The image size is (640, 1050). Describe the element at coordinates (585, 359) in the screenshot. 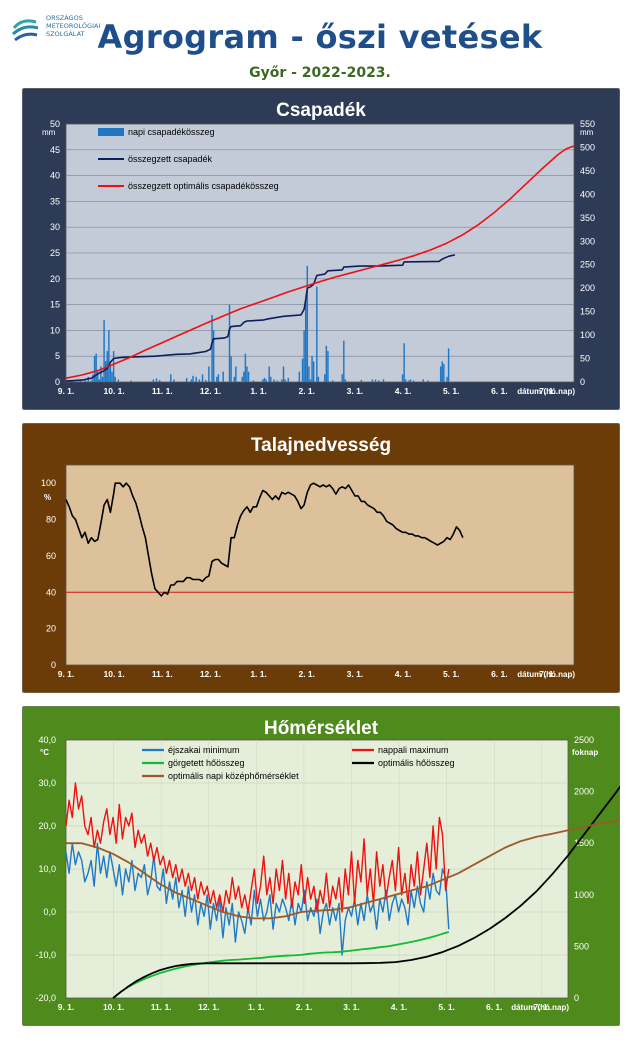

I see `y2-tick-label: 50` at that location.